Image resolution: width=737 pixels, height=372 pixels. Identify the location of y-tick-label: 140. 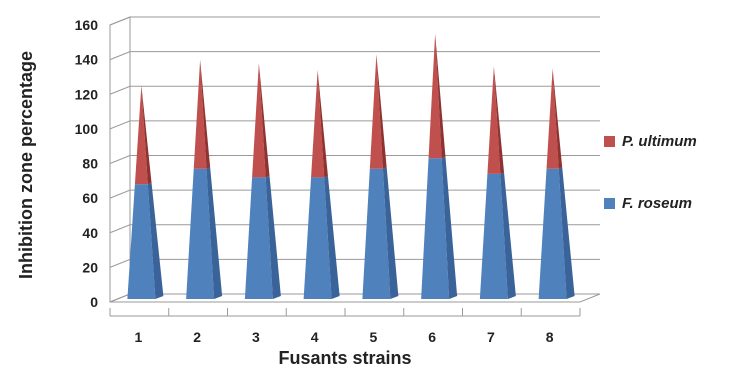
(87, 60).